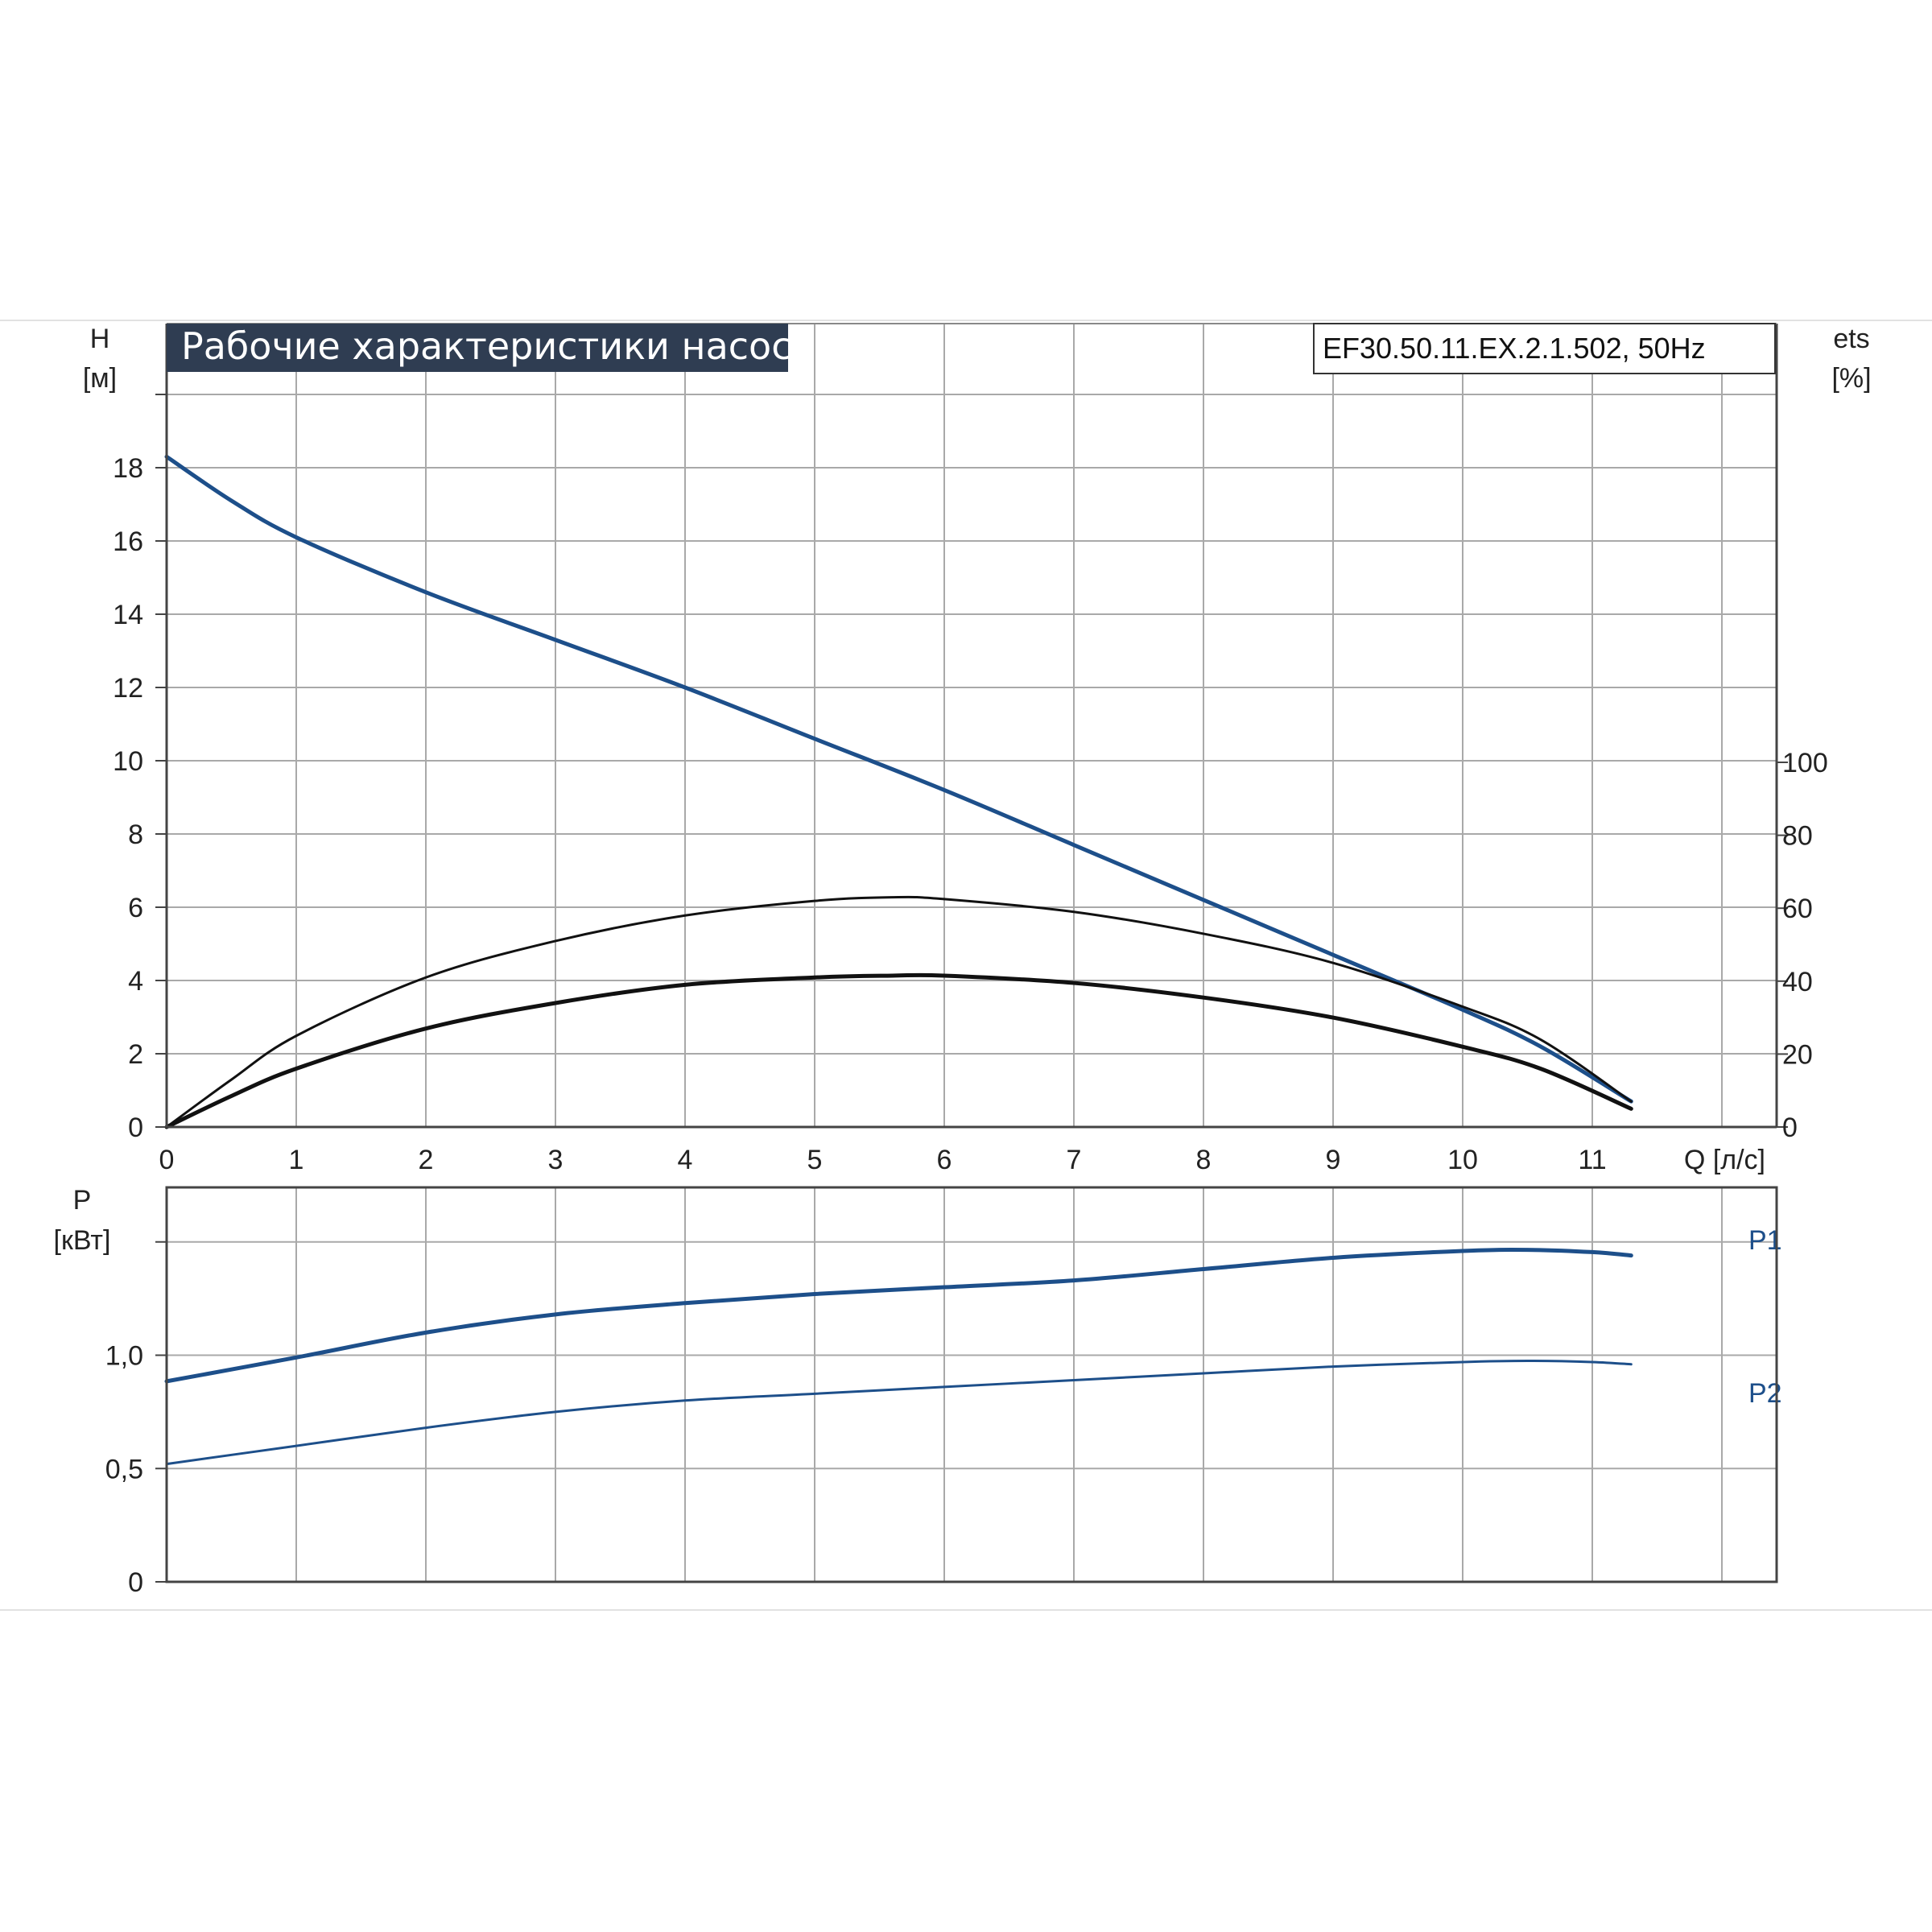 This screenshot has width=1932, height=1932. I want to click on power-y-tick-label: 0,5, so click(124, 1469).